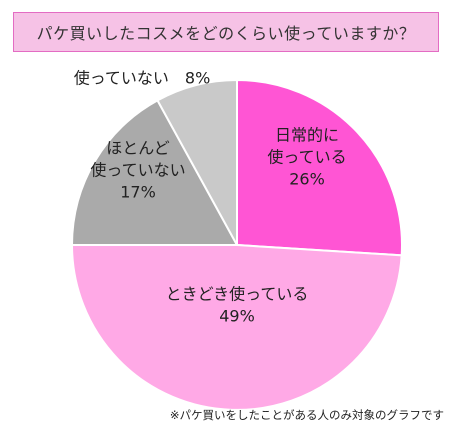  Describe the element at coordinates (226, 32) in the screenshot. I see `chart-title: パケ買いしたコスメをどのくらい使っていますか？` at that location.